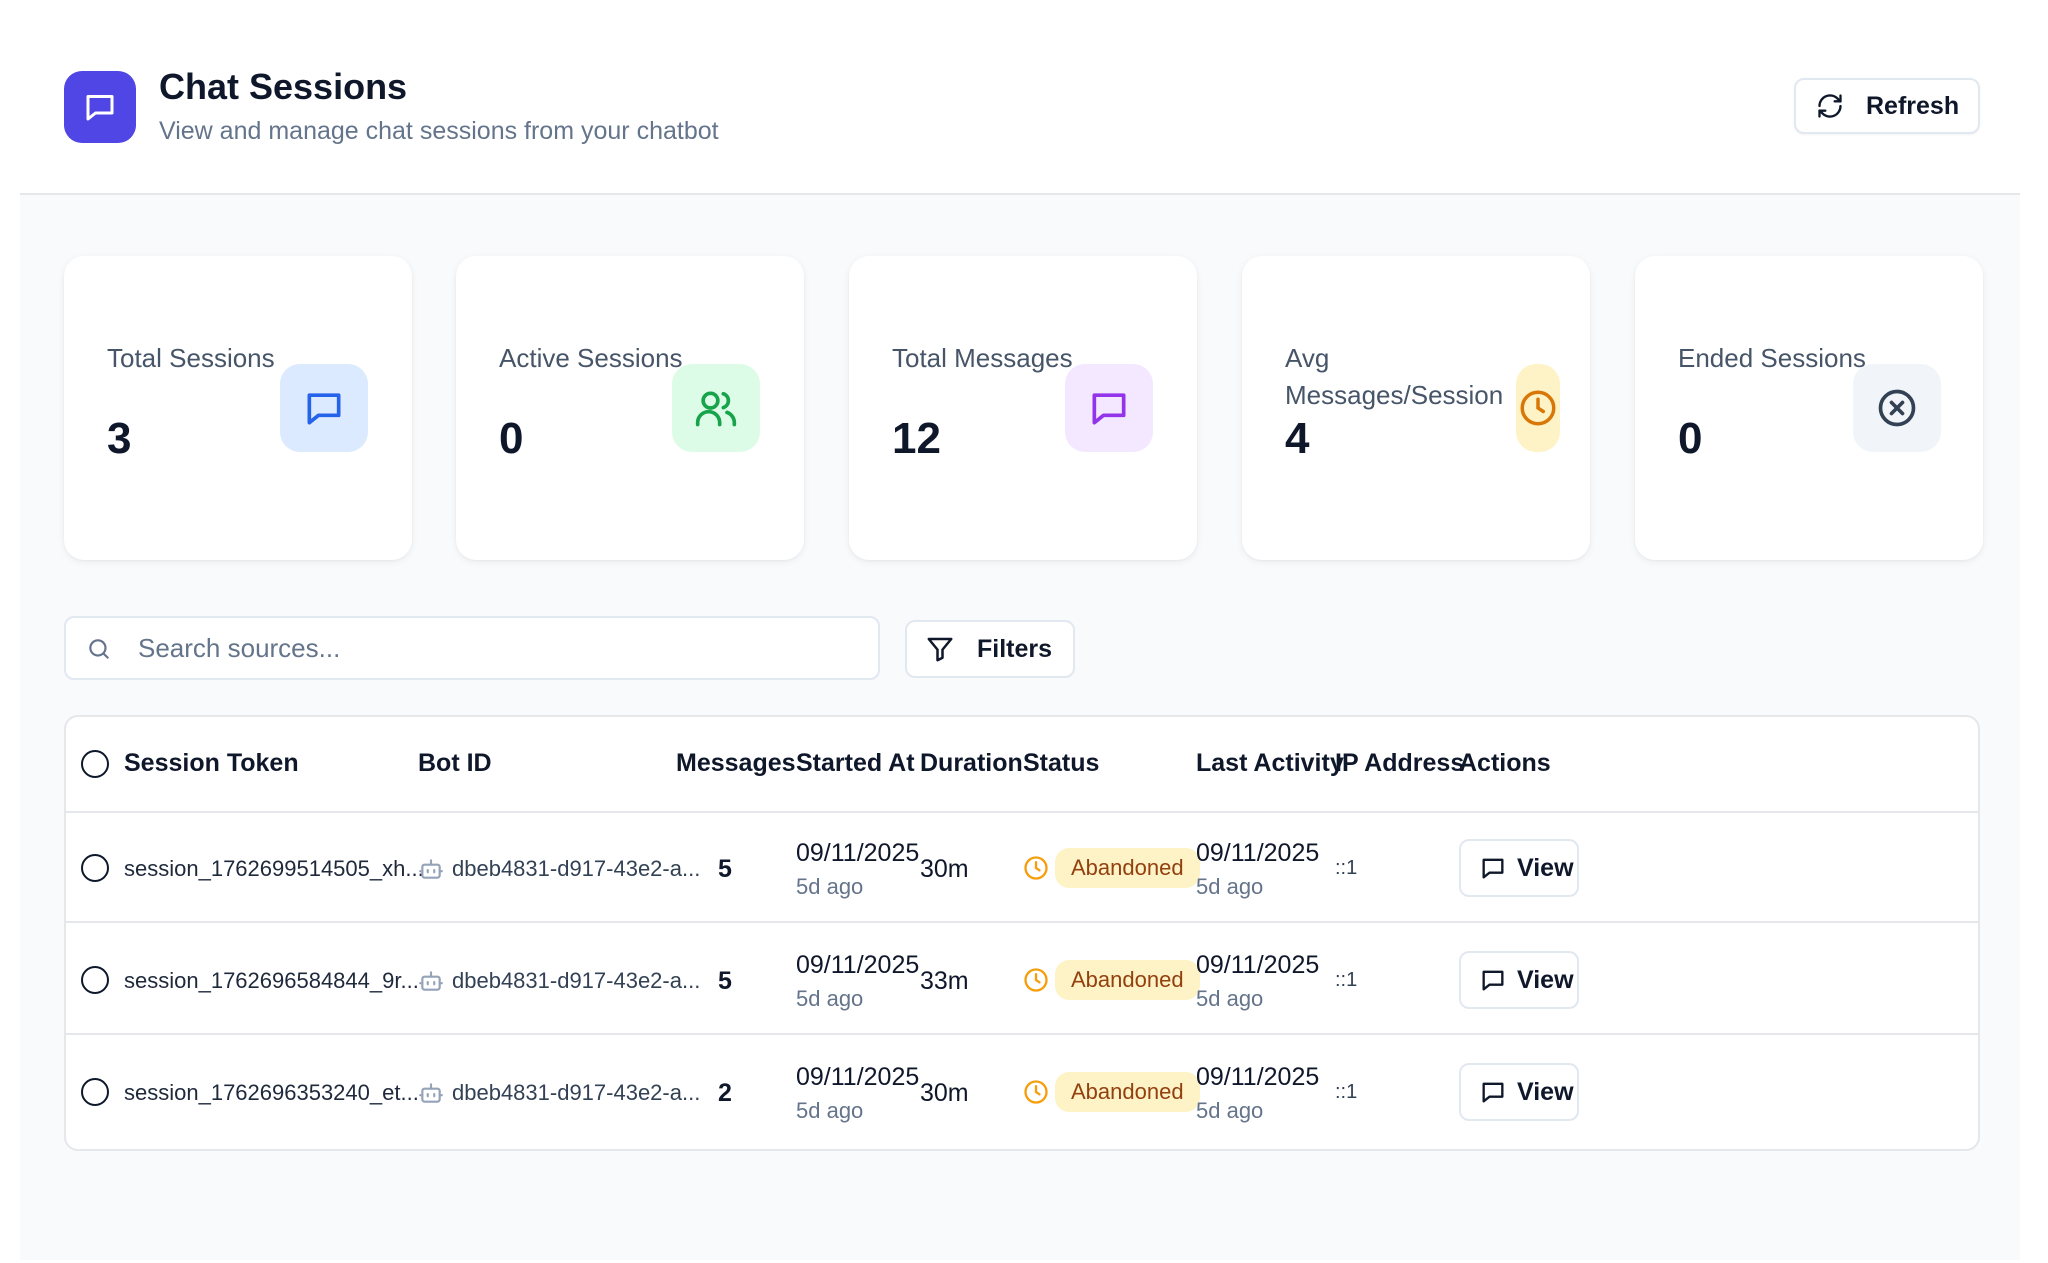 The image size is (2048, 1263). I want to click on search-icon, so click(99, 649).